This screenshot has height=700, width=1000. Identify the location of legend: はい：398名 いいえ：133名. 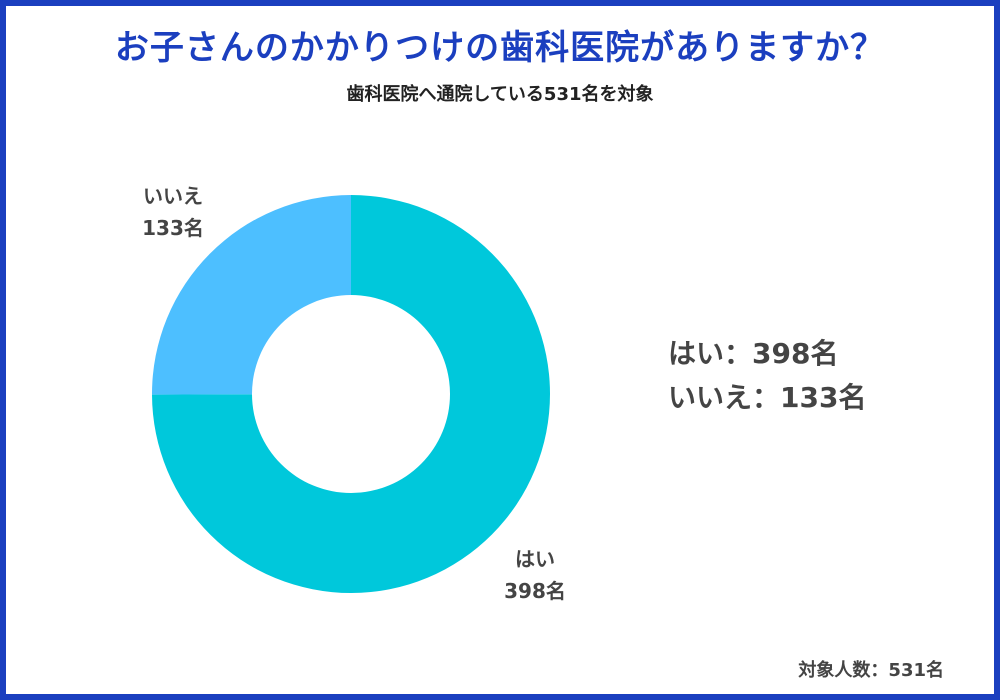
(767, 376).